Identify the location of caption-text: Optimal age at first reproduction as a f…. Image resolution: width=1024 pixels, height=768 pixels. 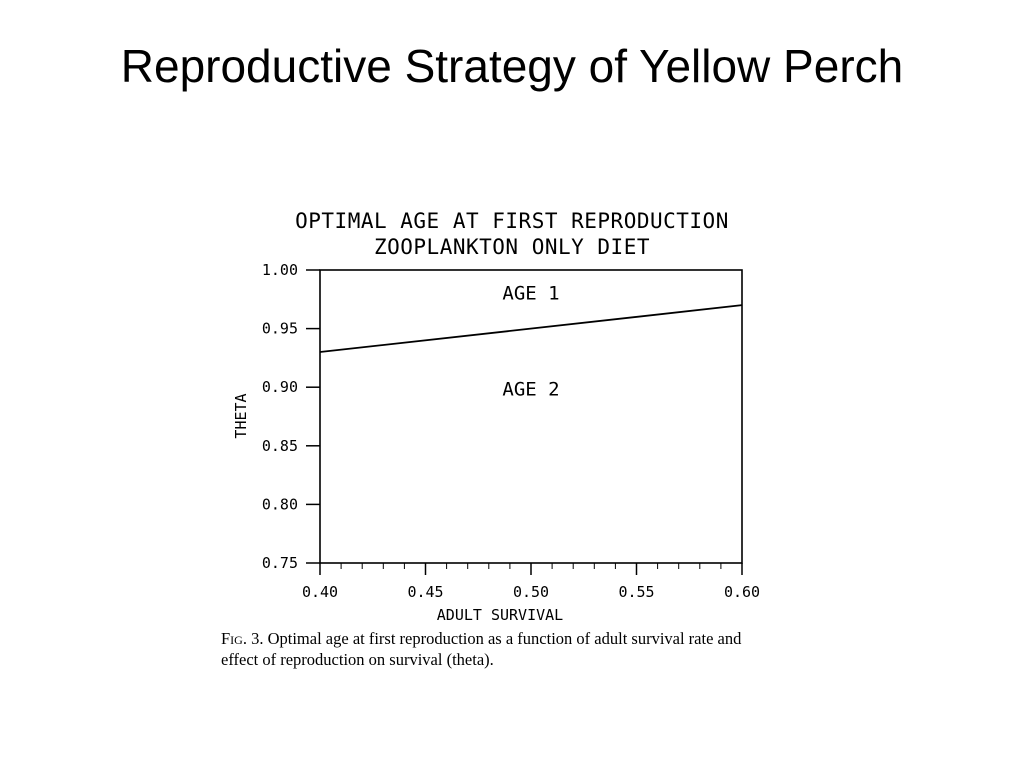
(481, 649).